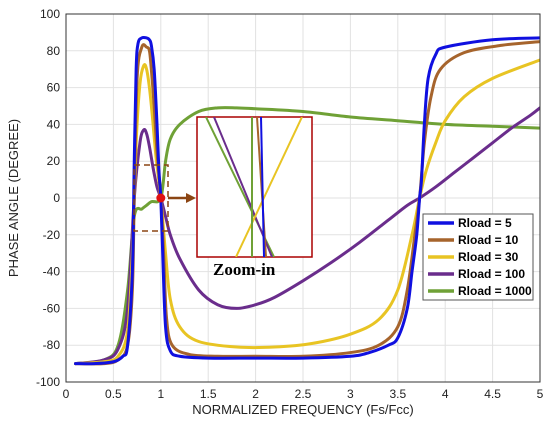 This screenshot has width=550, height=424. I want to click on zoom-in-label: Zoom-in, so click(244, 269).